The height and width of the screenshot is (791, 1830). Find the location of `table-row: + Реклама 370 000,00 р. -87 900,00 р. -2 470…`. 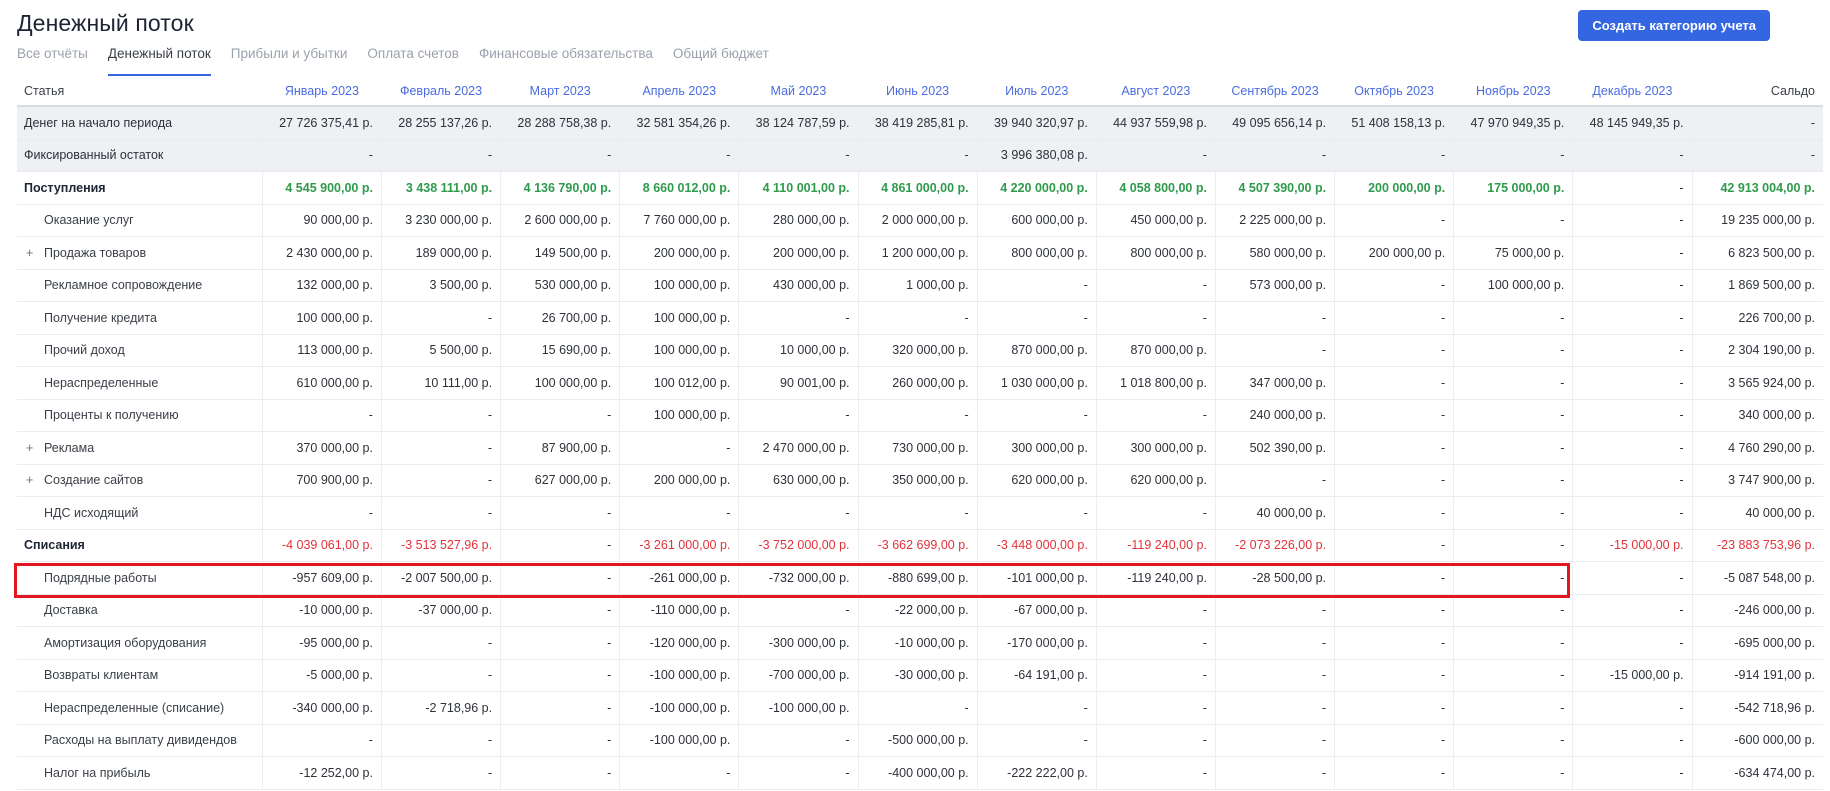

table-row: + Реклама 370 000,00 р. -87 900,00 р. -2 470… is located at coordinates (920, 448).